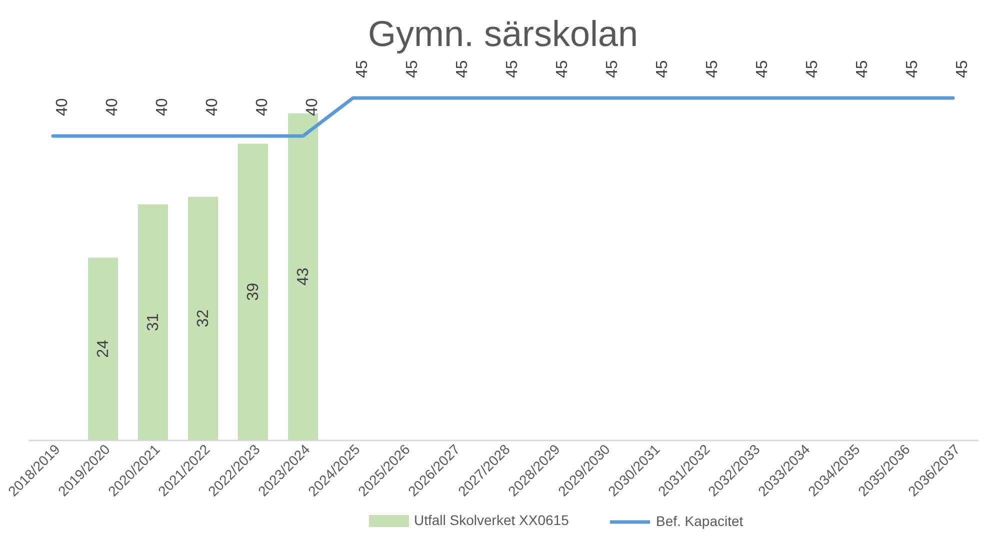  I want to click on data-label: 24, so click(103, 349).